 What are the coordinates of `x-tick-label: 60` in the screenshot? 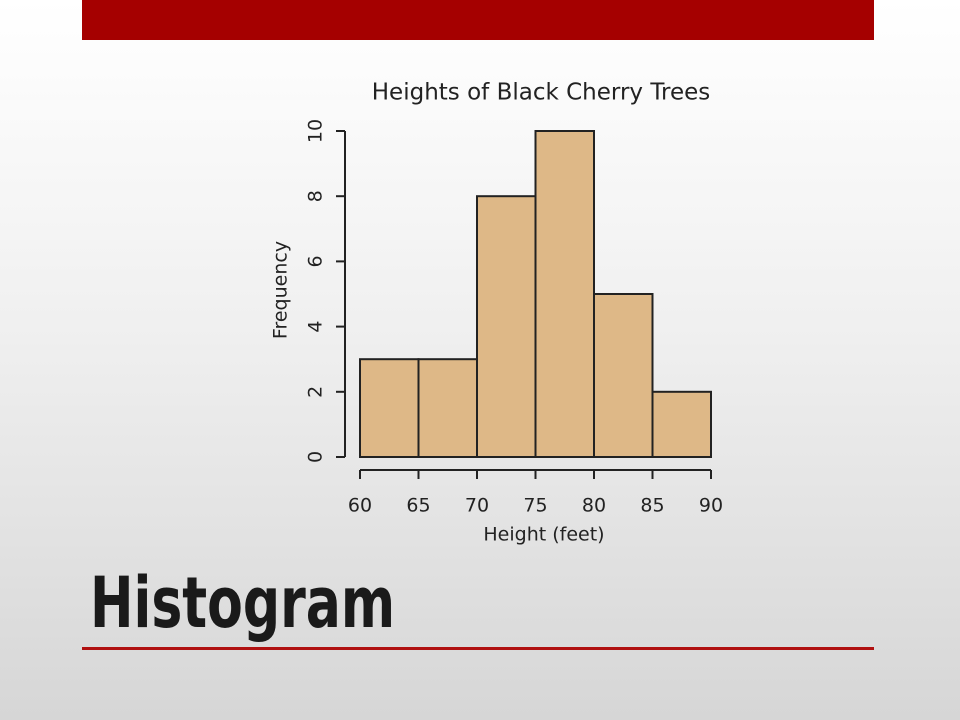 It's located at (360, 506).